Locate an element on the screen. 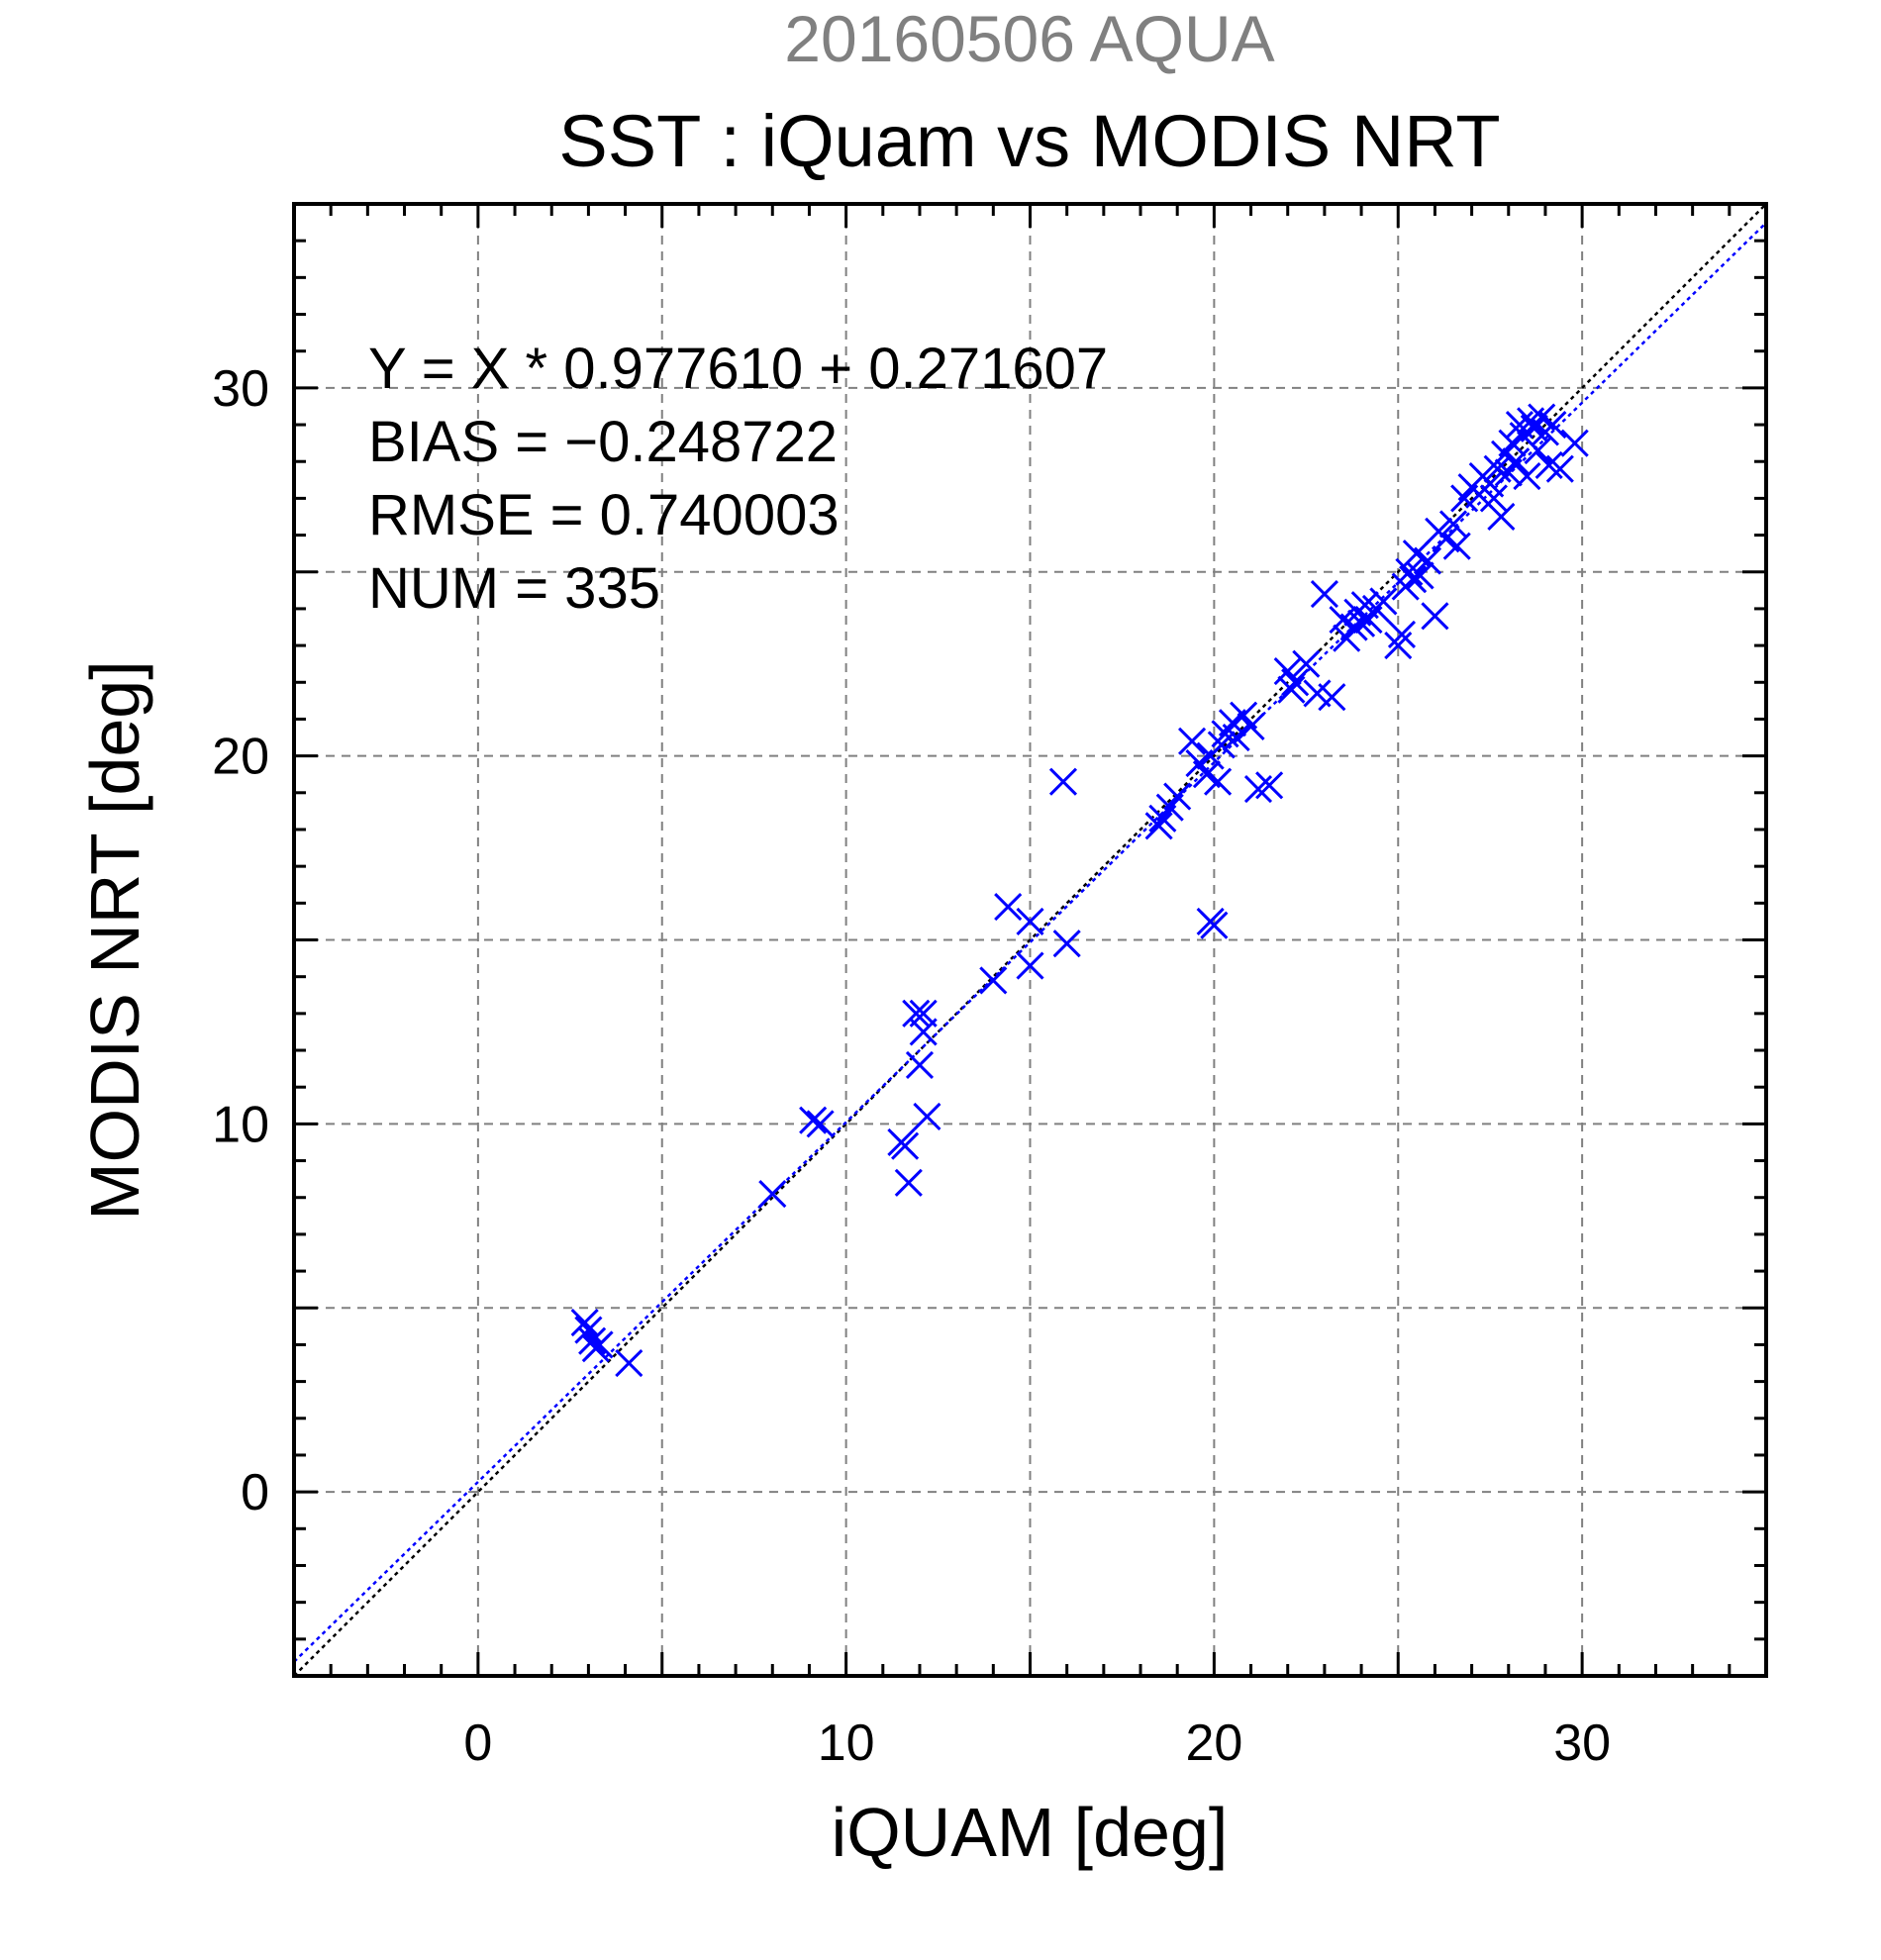 This screenshot has width=1881, height=1960. regression-equation: Y = X * 0.977610 + 0.271607 is located at coordinates (738, 369).